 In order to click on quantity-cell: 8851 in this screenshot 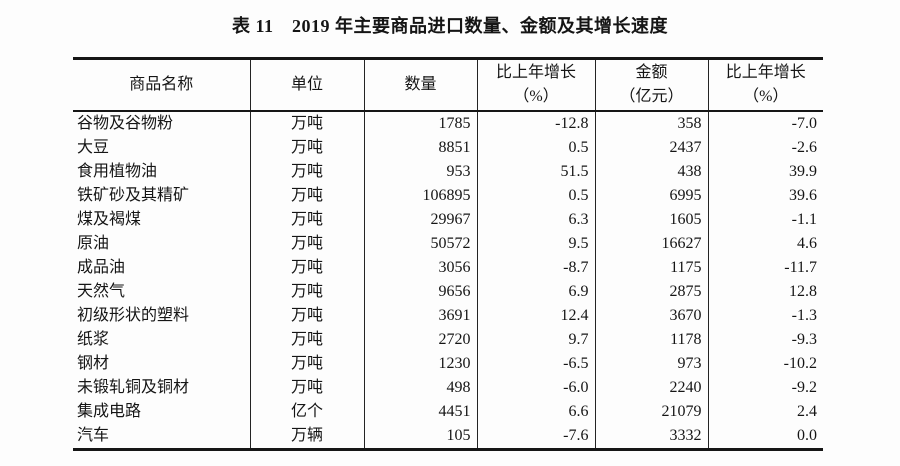, I will do `click(421, 148)`.